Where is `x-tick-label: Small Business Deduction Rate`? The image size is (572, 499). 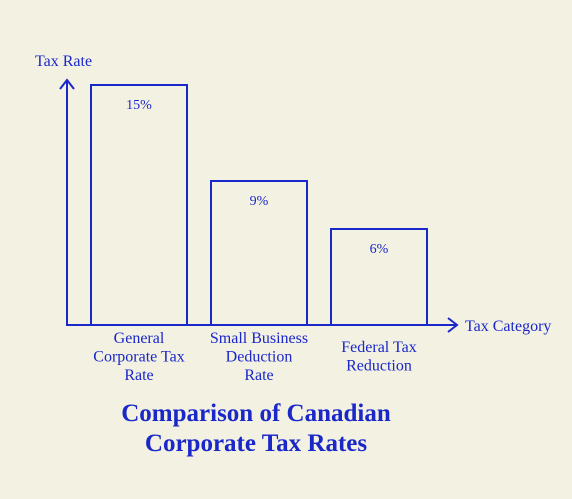 x-tick-label: Small Business Deduction Rate is located at coordinates (259, 357).